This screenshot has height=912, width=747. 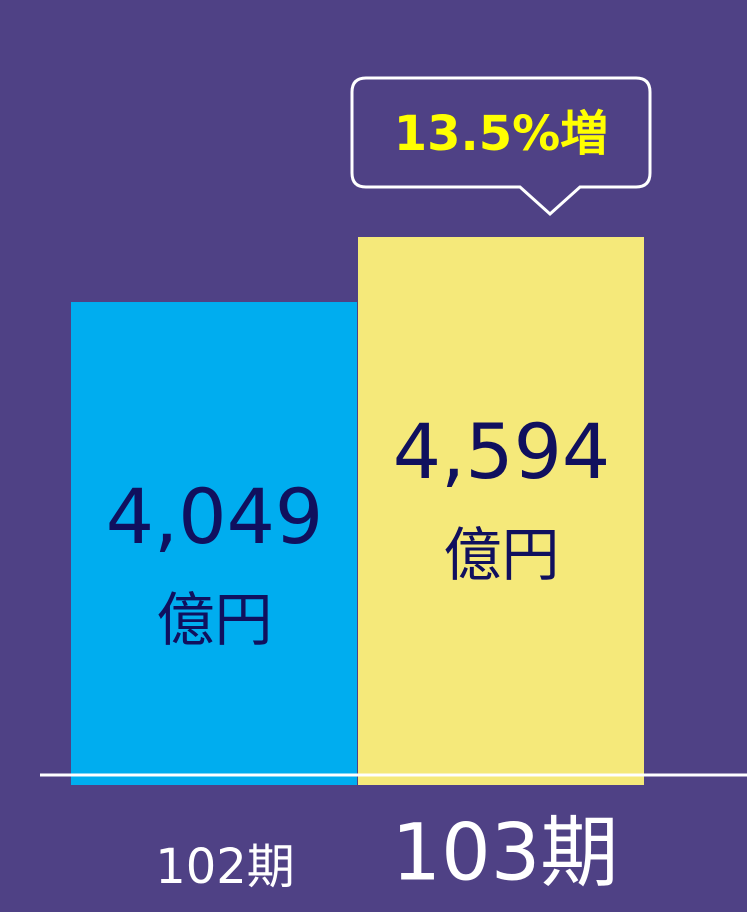 I want to click on value-label: 4,594, so click(x=502, y=451).